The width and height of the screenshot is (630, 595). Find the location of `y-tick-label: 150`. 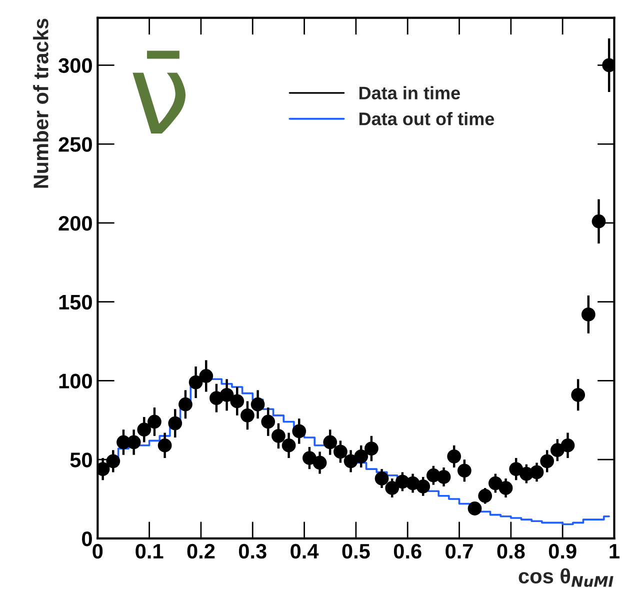

y-tick-label: 150 is located at coordinates (75, 302).